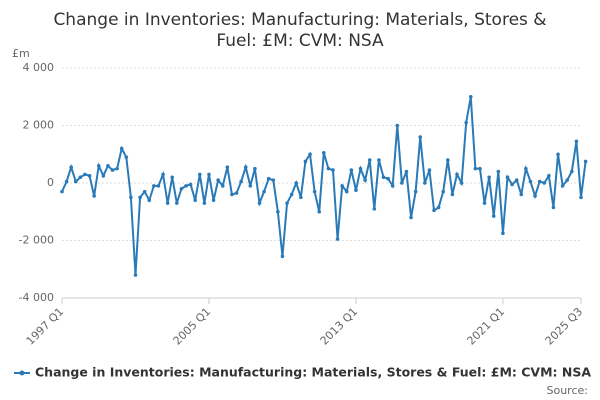  I want to click on x-tick-label: 2005 Q1, so click(192, 326).